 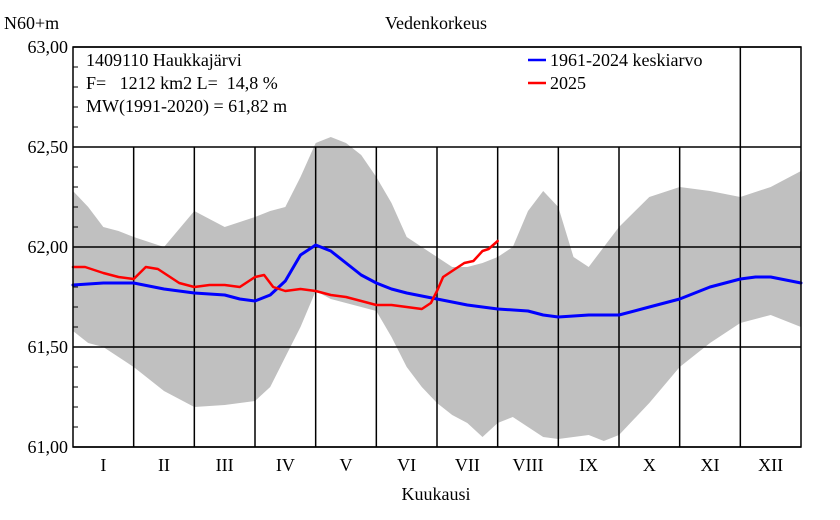 I want to click on x-tick-label: III, so click(x=225, y=465).